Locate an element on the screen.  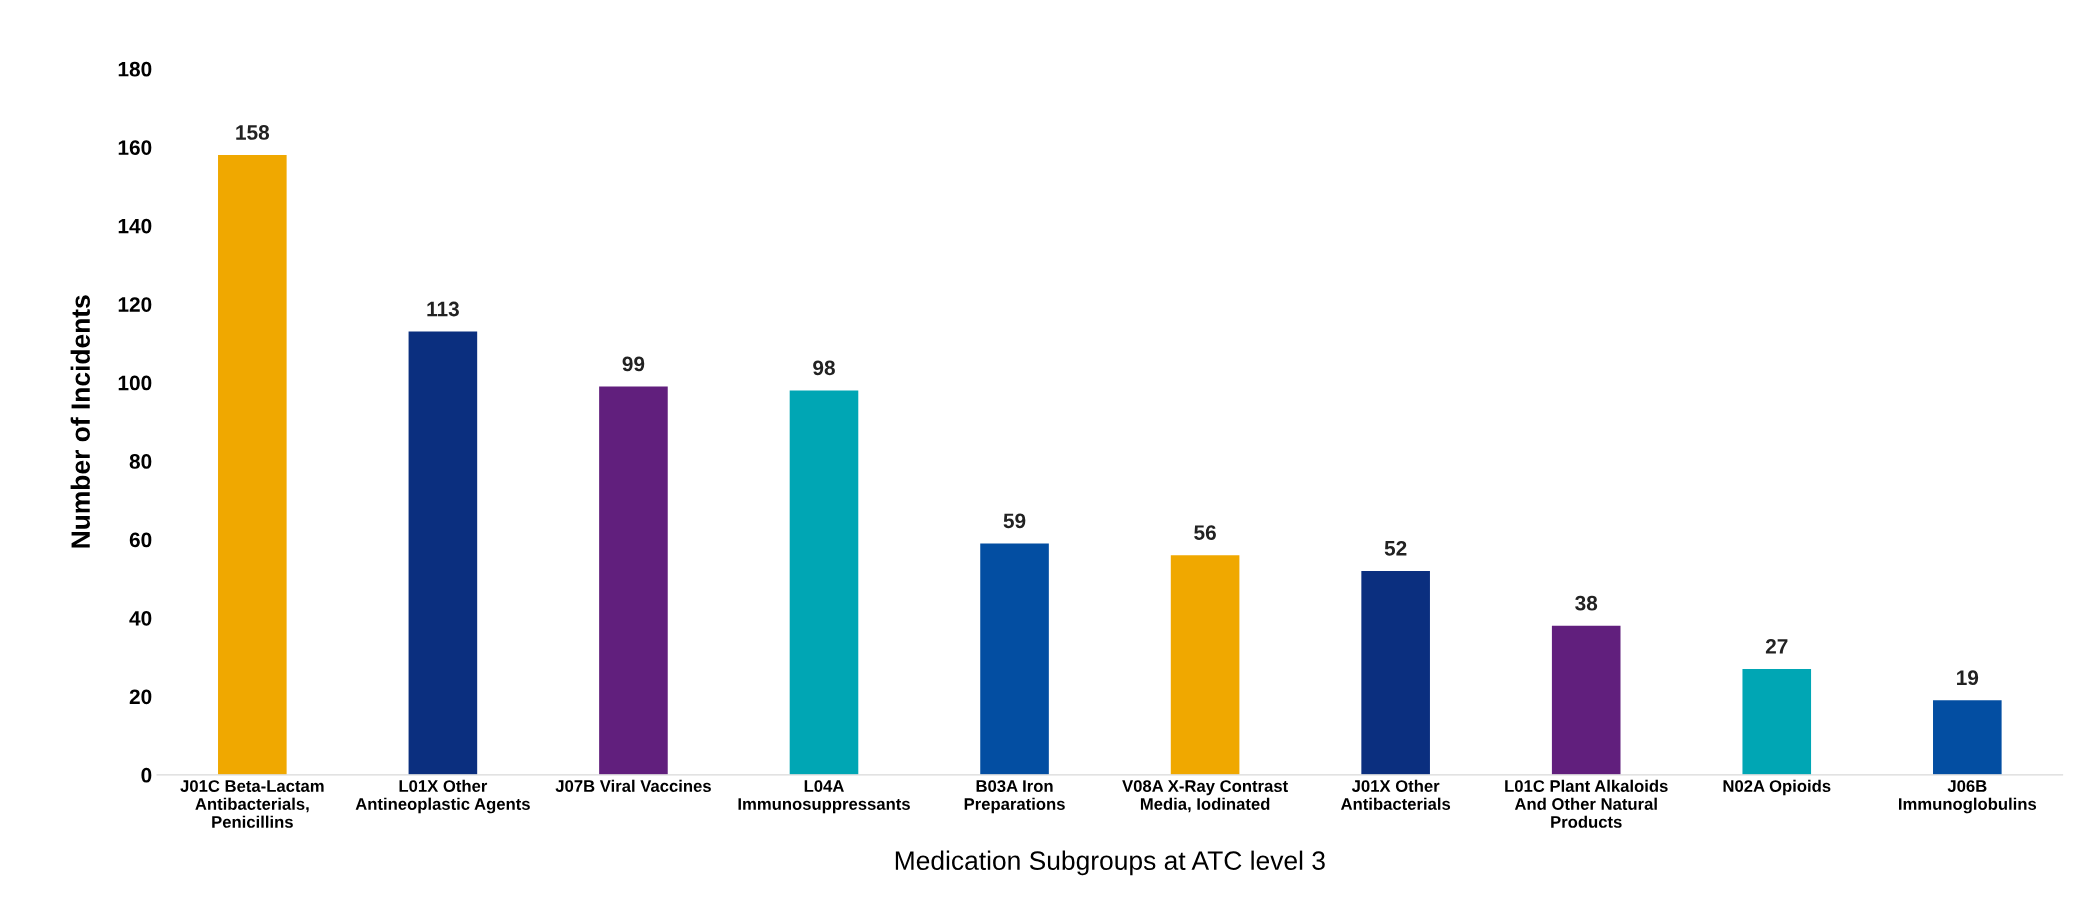
y-tick-label: 120 is located at coordinates (135, 304).